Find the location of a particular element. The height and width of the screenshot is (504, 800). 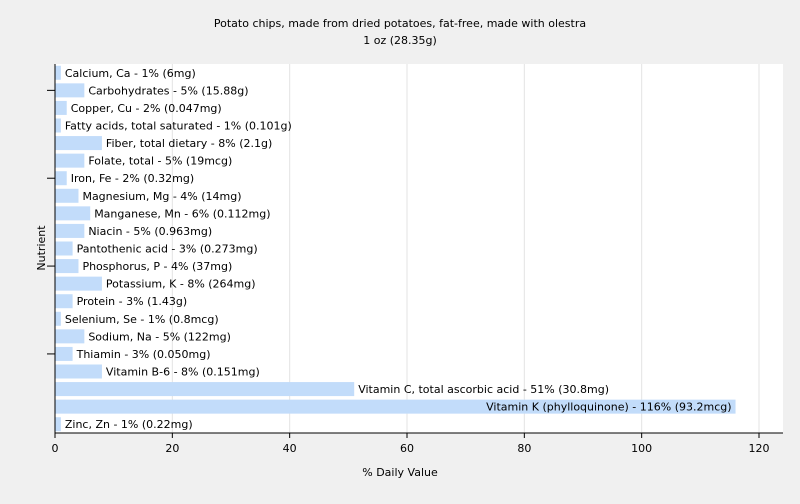

bar-label: Potassium, K - 8% (264mg) is located at coordinates (181, 284).